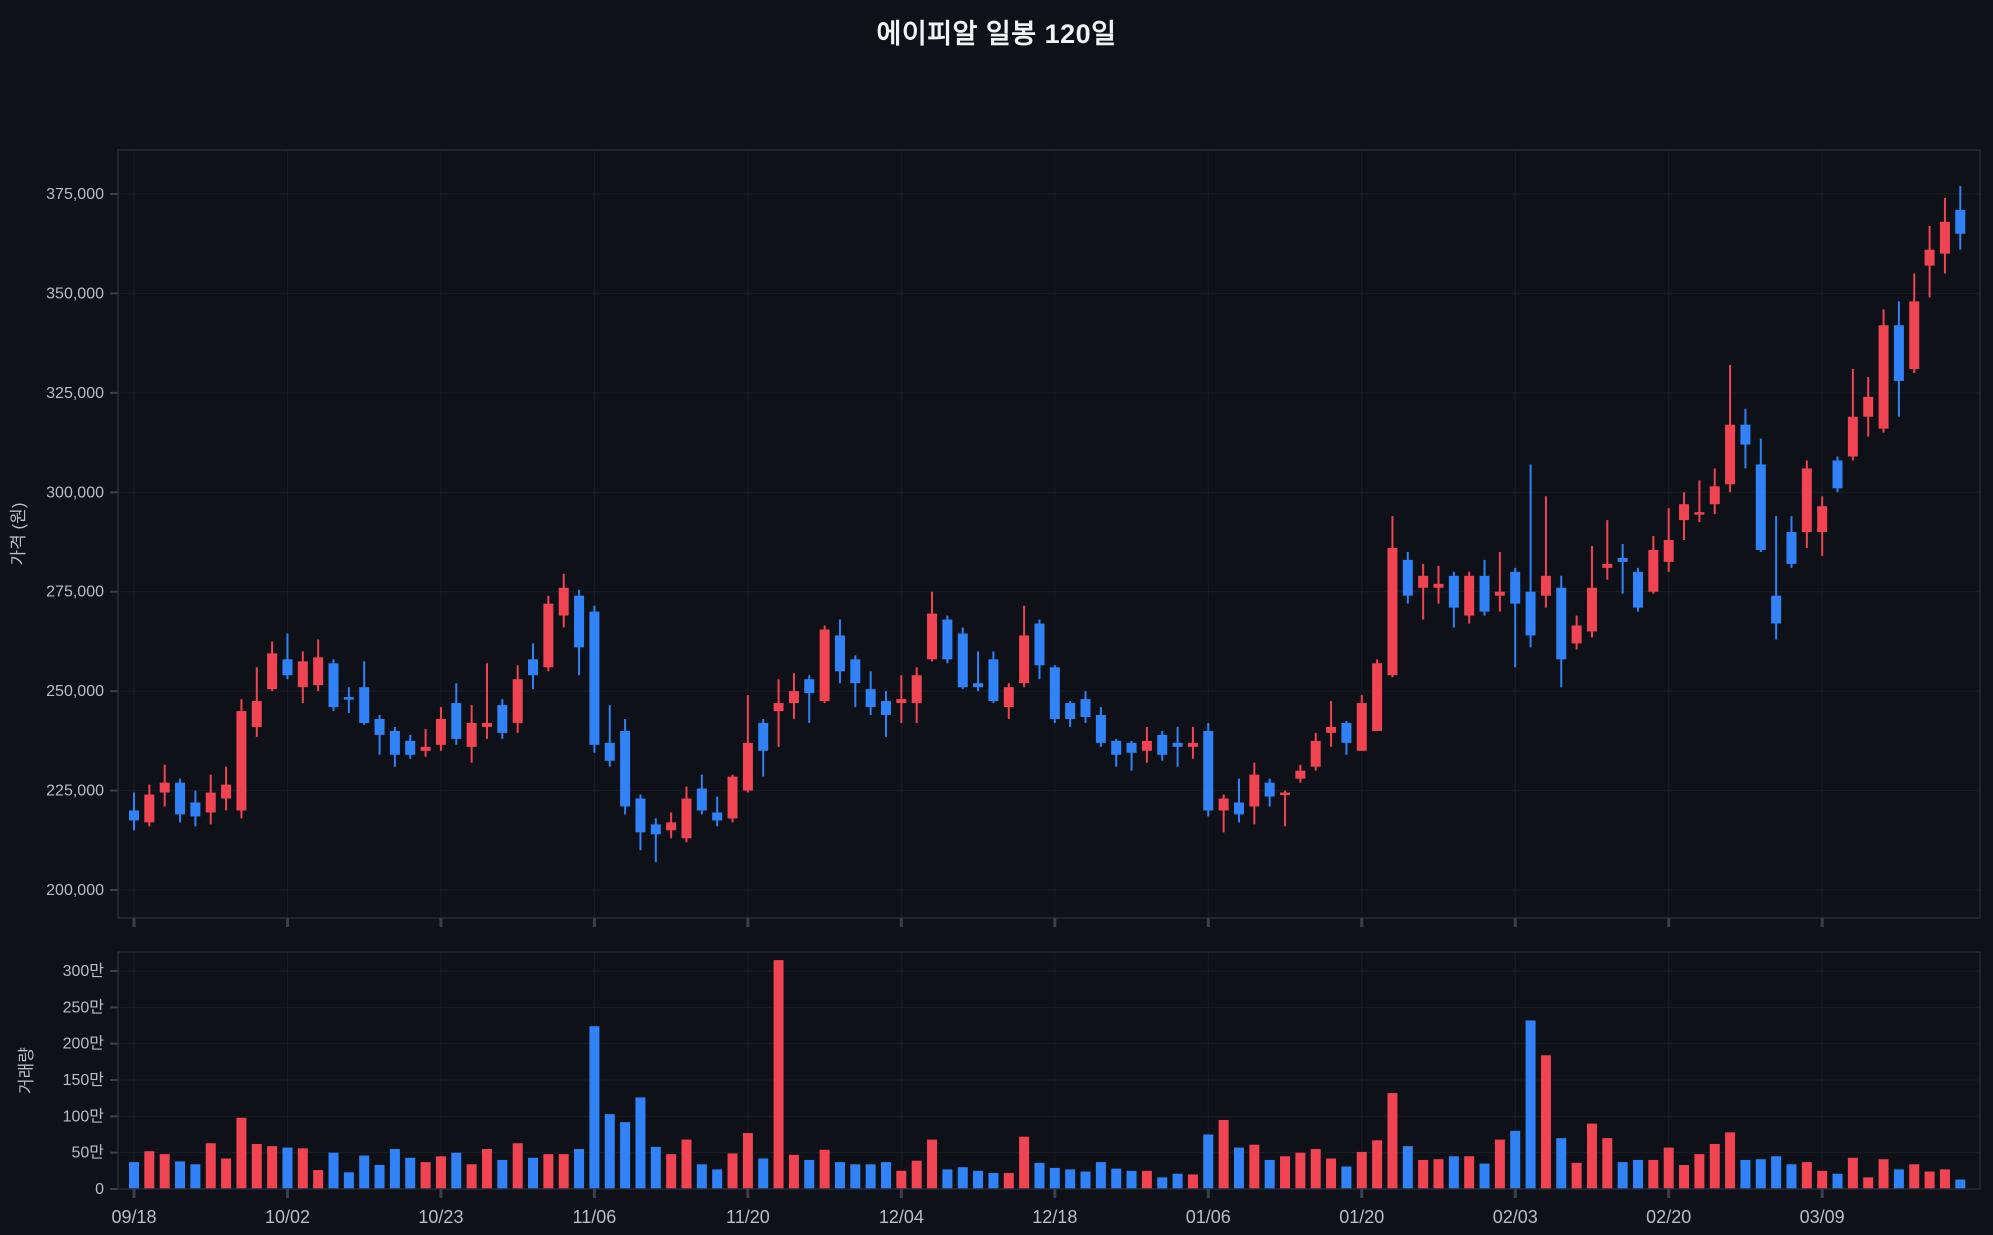 Image resolution: width=1993 pixels, height=1235 pixels. I want to click on price-tick-label: 200,000, so click(75, 890).